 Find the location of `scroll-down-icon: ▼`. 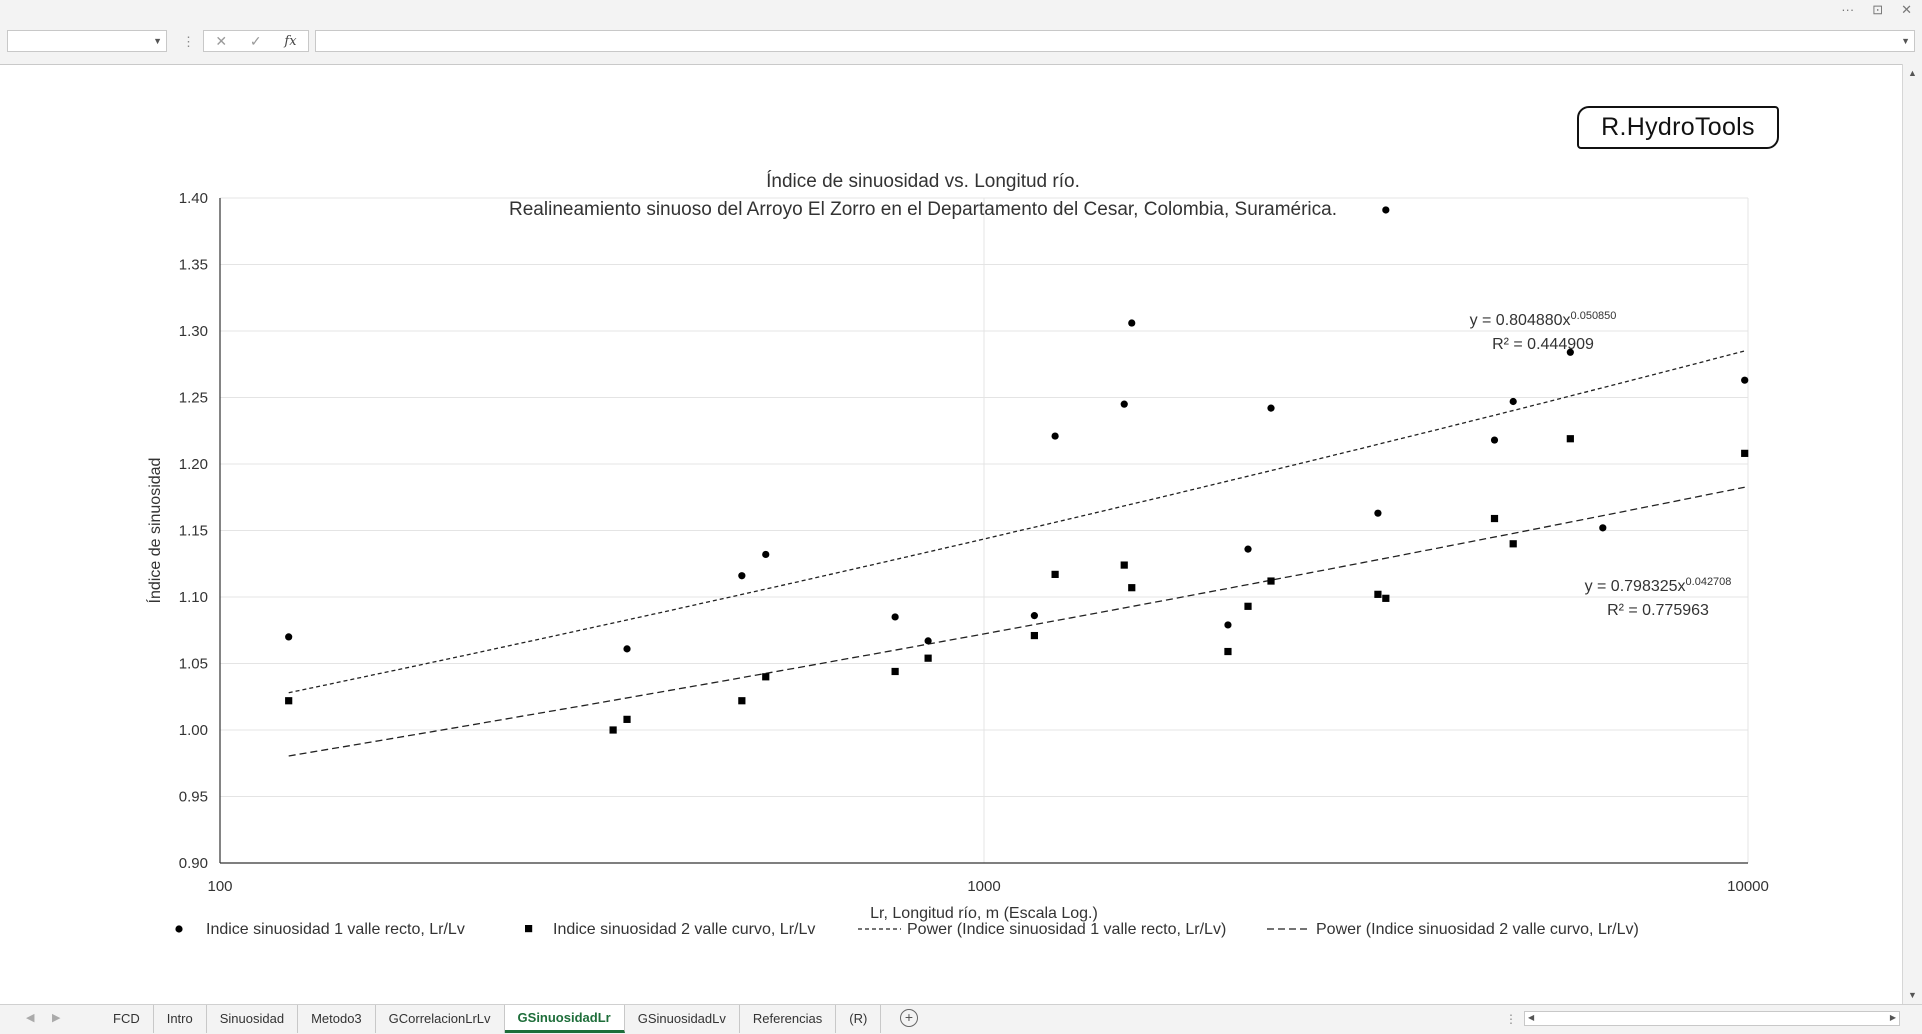

scroll-down-icon: ▼ is located at coordinates (1912, 995).